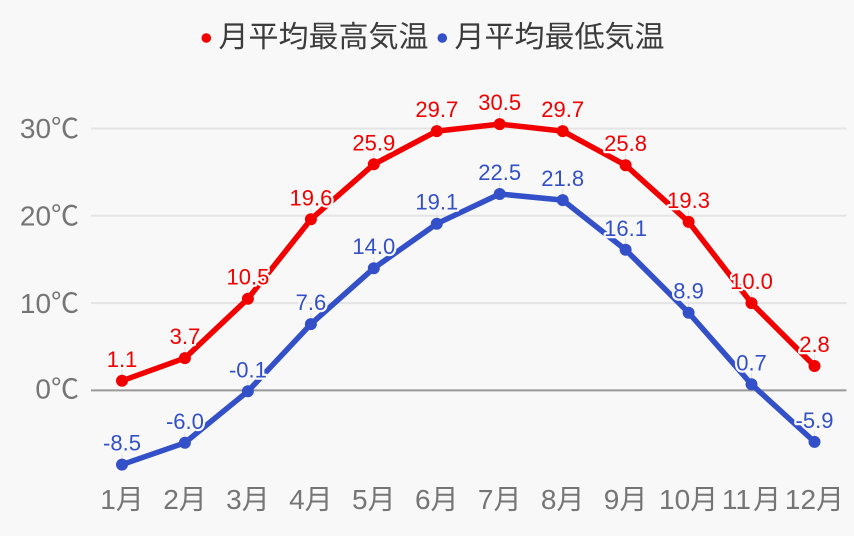 The image size is (854, 536). Describe the element at coordinates (423, 499) in the screenshot. I see `svg-text: 6` at that location.